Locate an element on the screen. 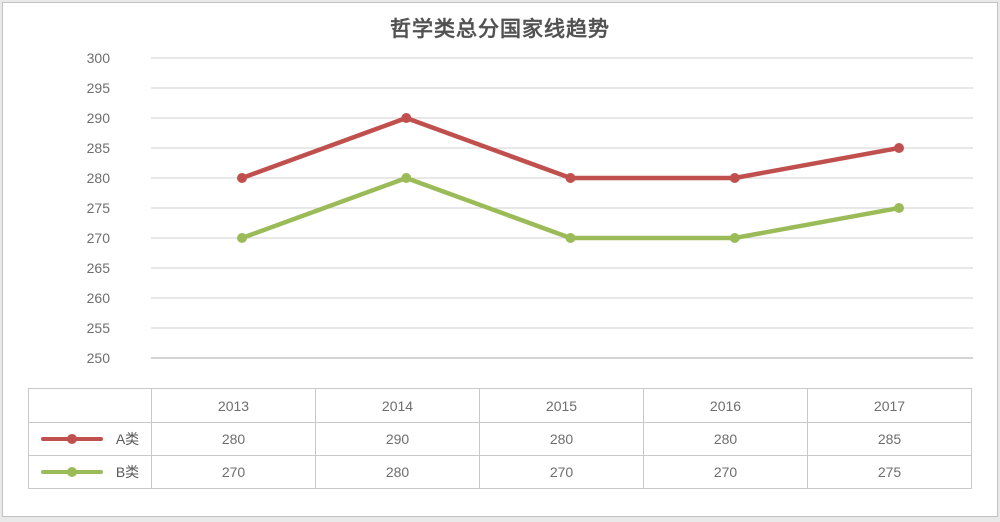  legend-cell-a: A类 is located at coordinates (90, 439).